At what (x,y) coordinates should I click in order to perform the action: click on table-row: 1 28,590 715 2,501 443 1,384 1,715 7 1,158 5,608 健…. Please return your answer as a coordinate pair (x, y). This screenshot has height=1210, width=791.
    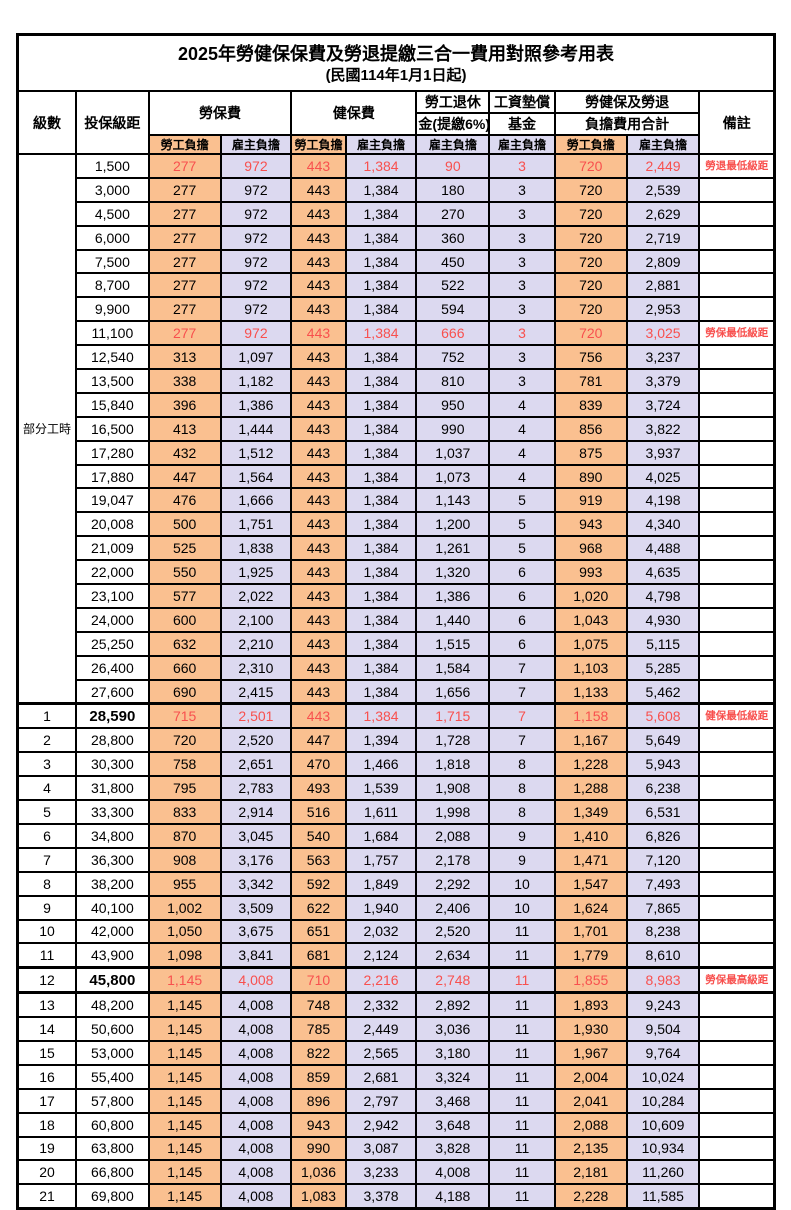
    Looking at the image, I should click on (396, 716).